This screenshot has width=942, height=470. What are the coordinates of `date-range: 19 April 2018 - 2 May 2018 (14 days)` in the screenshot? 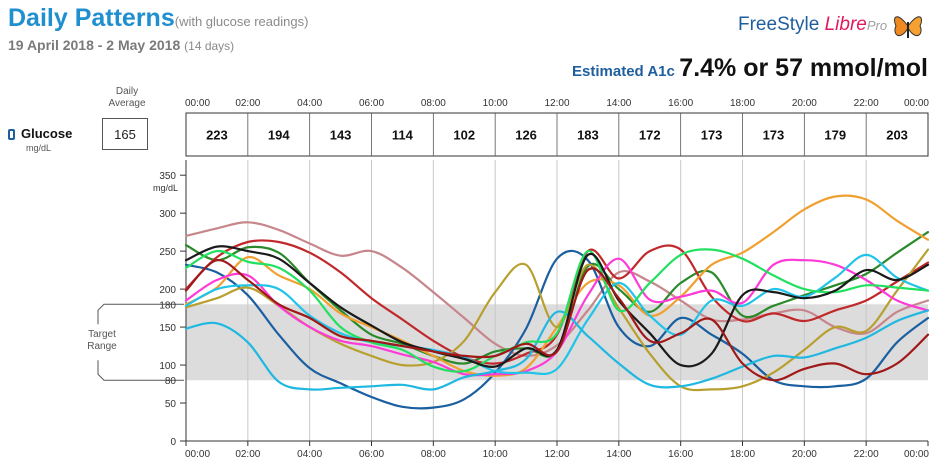 It's located at (121, 45).